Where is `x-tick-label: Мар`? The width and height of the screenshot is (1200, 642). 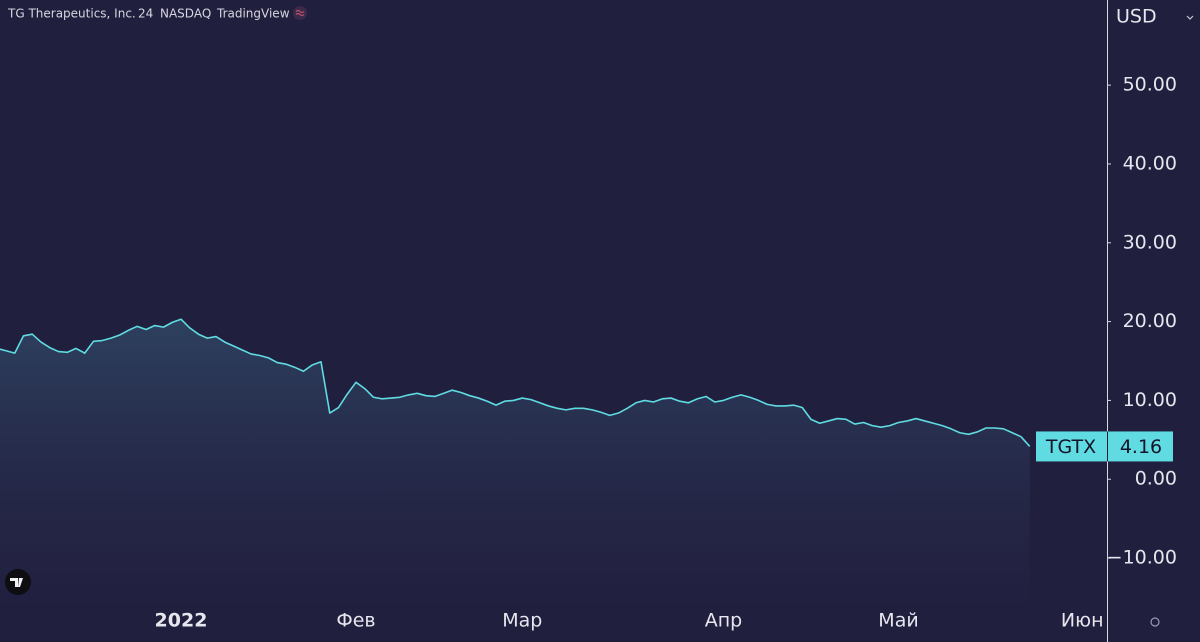 x-tick-label: Мар is located at coordinates (522, 621).